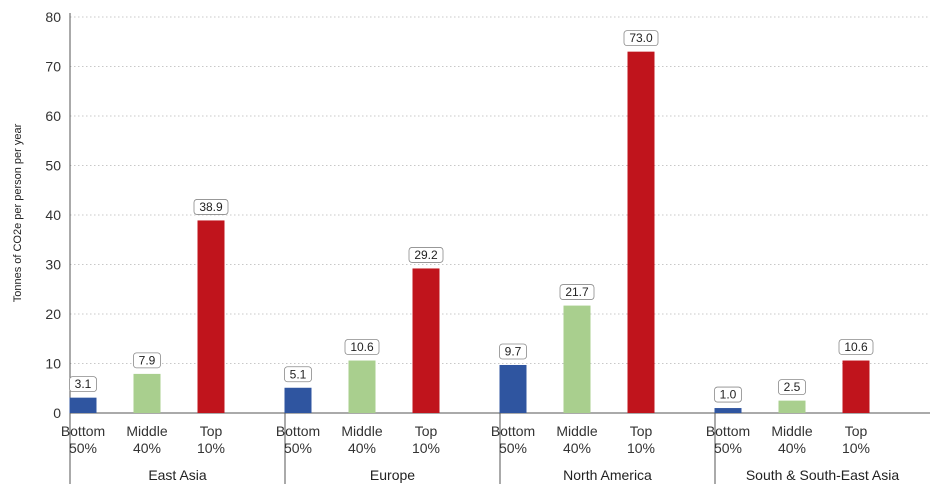 The height and width of the screenshot is (484, 930). Describe the element at coordinates (177, 475) in the screenshot. I see `group-label: East Asia` at that location.